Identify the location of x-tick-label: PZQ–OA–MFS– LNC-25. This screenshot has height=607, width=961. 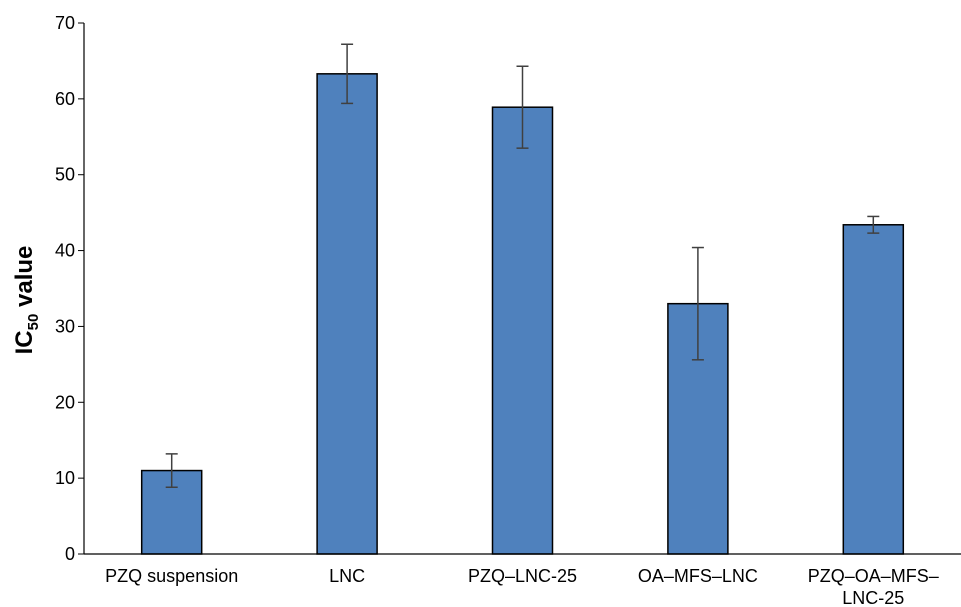
(873, 586).